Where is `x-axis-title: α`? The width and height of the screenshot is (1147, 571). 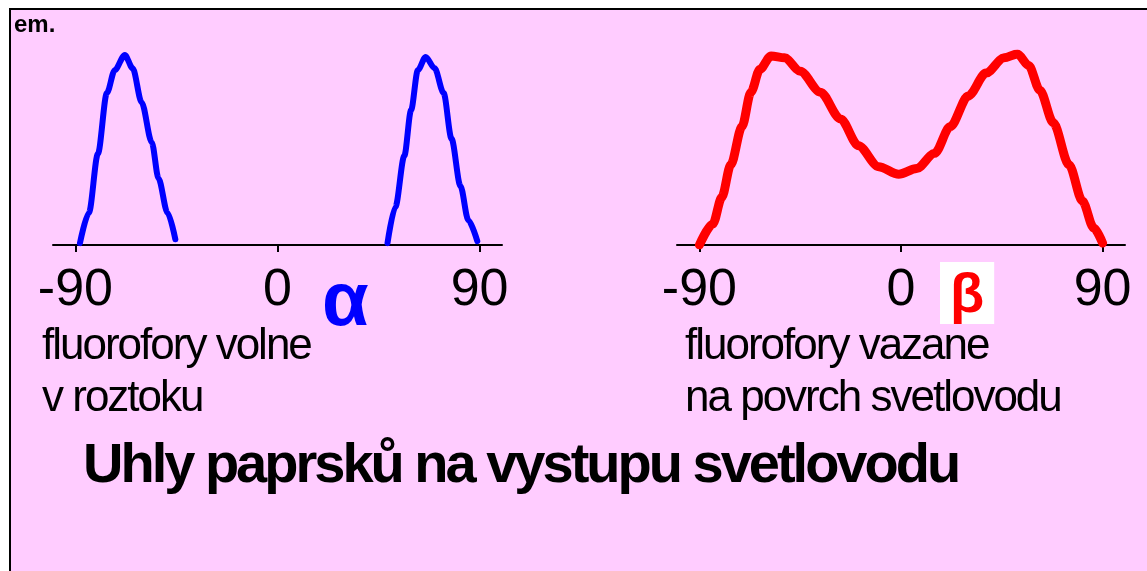 x-axis-title: α is located at coordinates (345, 298).